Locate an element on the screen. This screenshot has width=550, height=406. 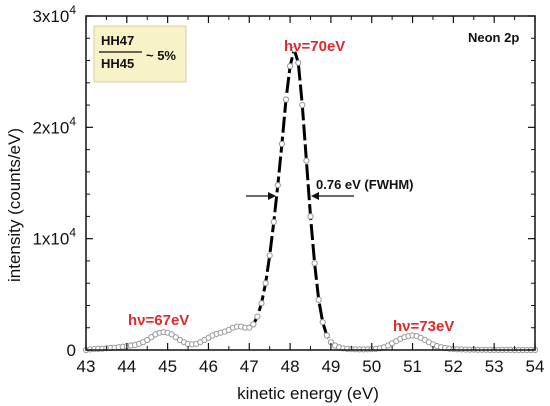
peak-label-73: hν=73eV is located at coordinates (423, 326).